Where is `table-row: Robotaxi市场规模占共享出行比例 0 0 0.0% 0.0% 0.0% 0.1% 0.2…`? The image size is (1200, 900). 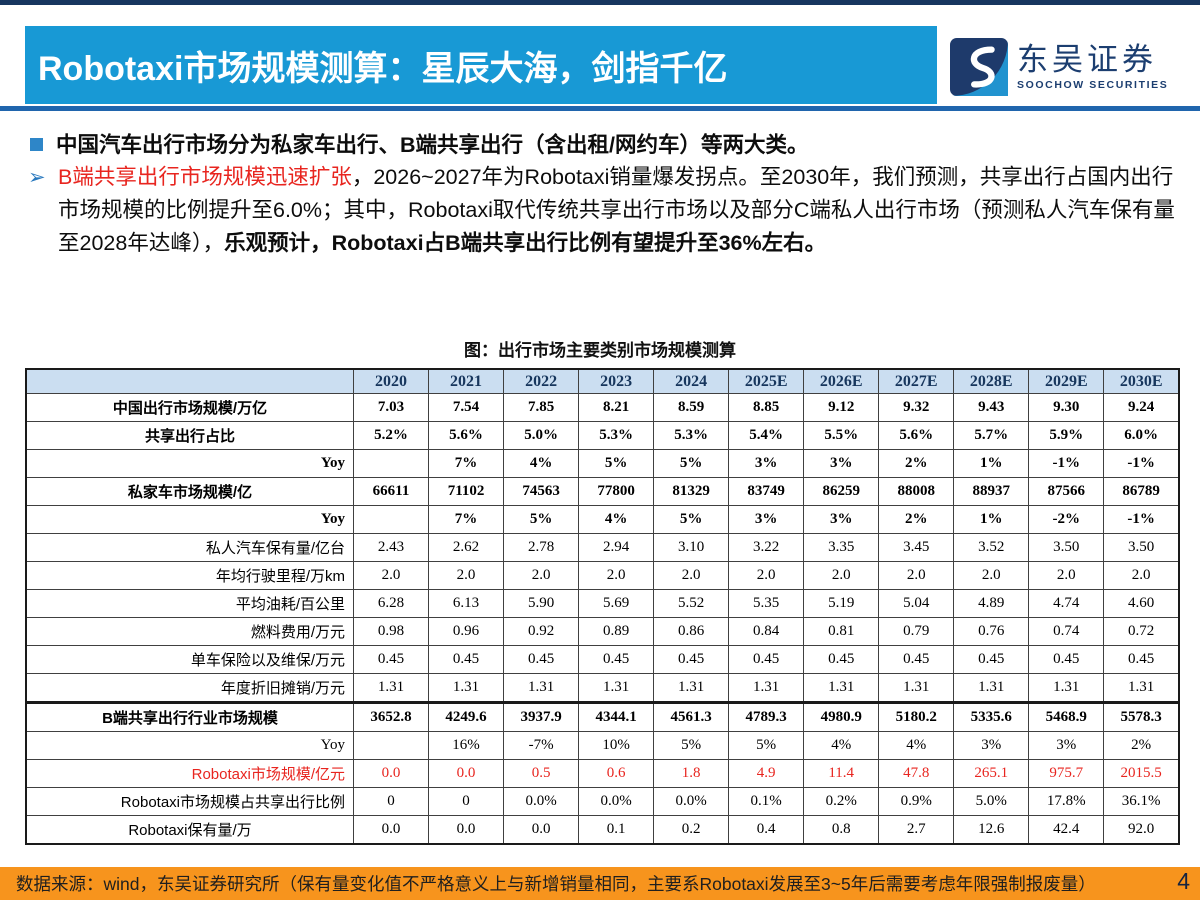
table-row: Robotaxi市场规模占共享出行比例 0 0 0.0% 0.0% 0.0% 0.1% 0.2… is located at coordinates (602, 801).